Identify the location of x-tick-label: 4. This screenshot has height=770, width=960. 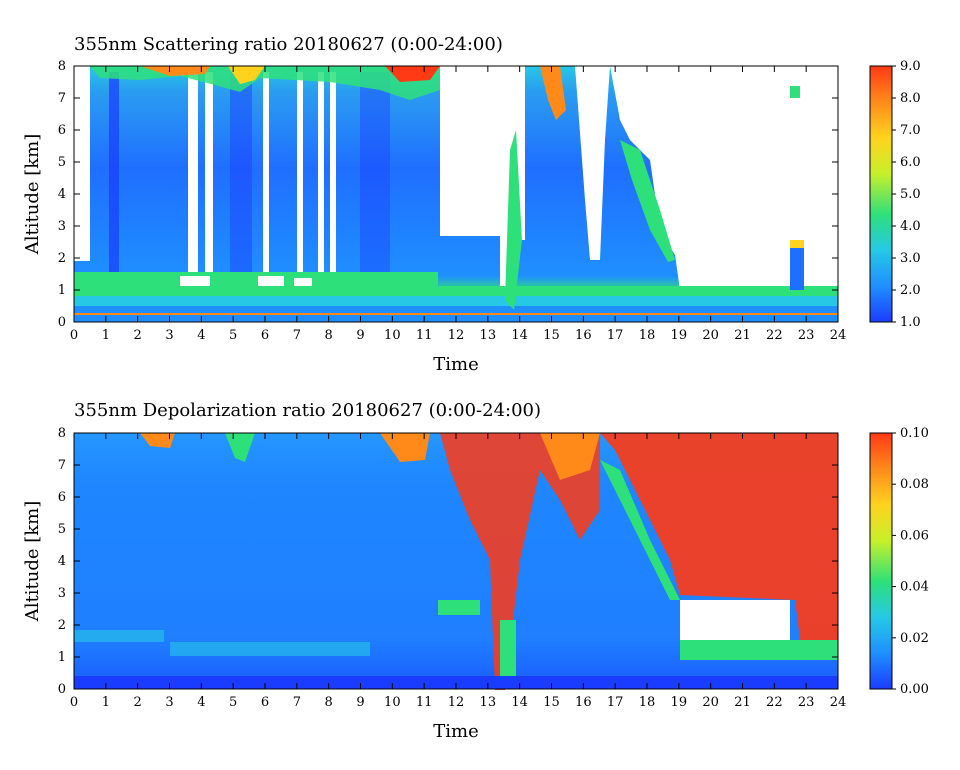
(201, 702).